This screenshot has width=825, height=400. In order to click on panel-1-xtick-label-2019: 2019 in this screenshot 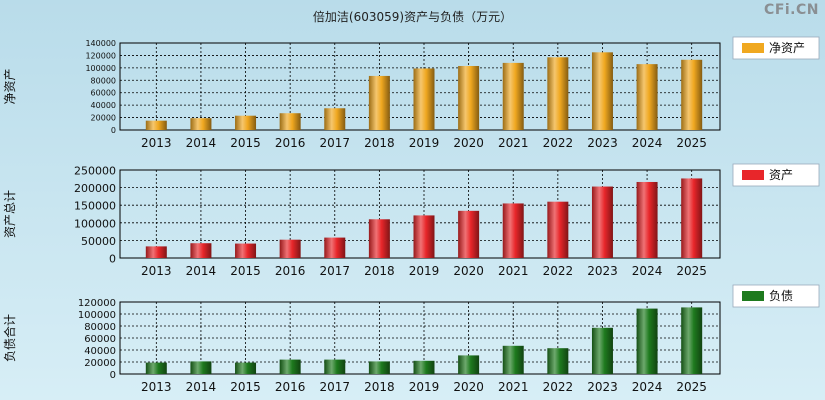, I will do `click(424, 143)`.